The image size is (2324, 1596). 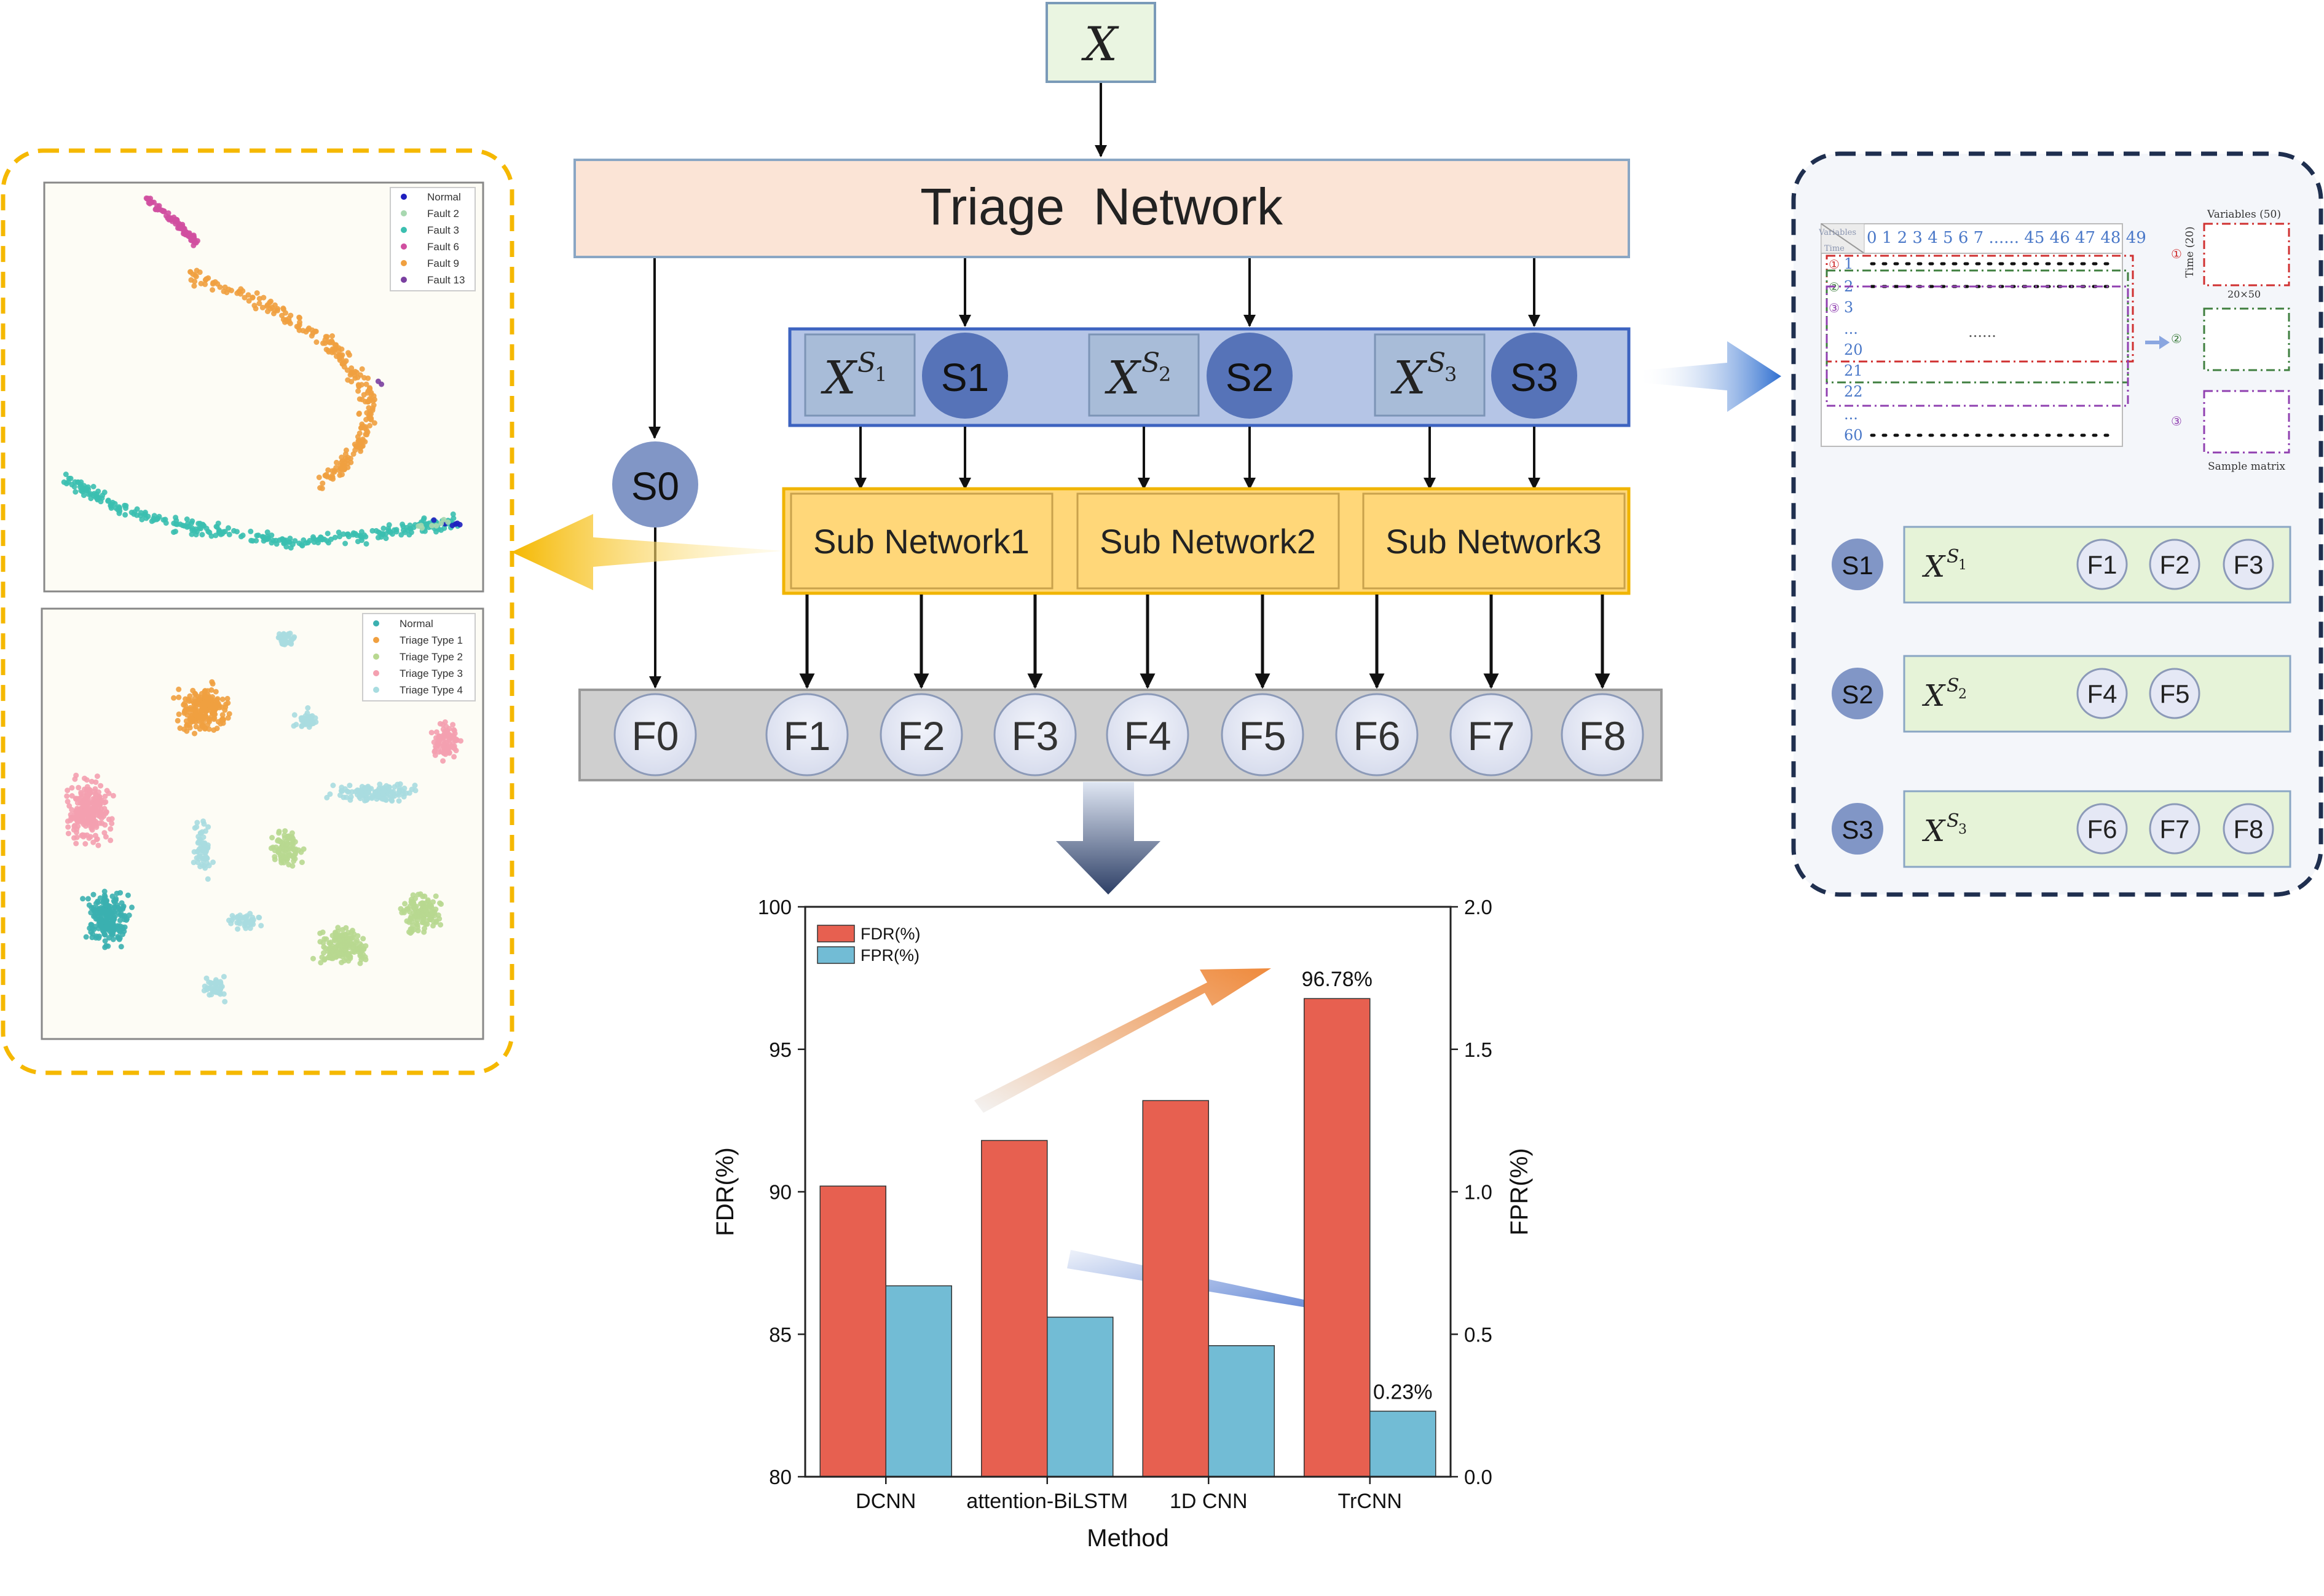 What do you see at coordinates (1209, 1502) in the screenshot?
I see `x-tick-label-2: 1D CNN` at bounding box center [1209, 1502].